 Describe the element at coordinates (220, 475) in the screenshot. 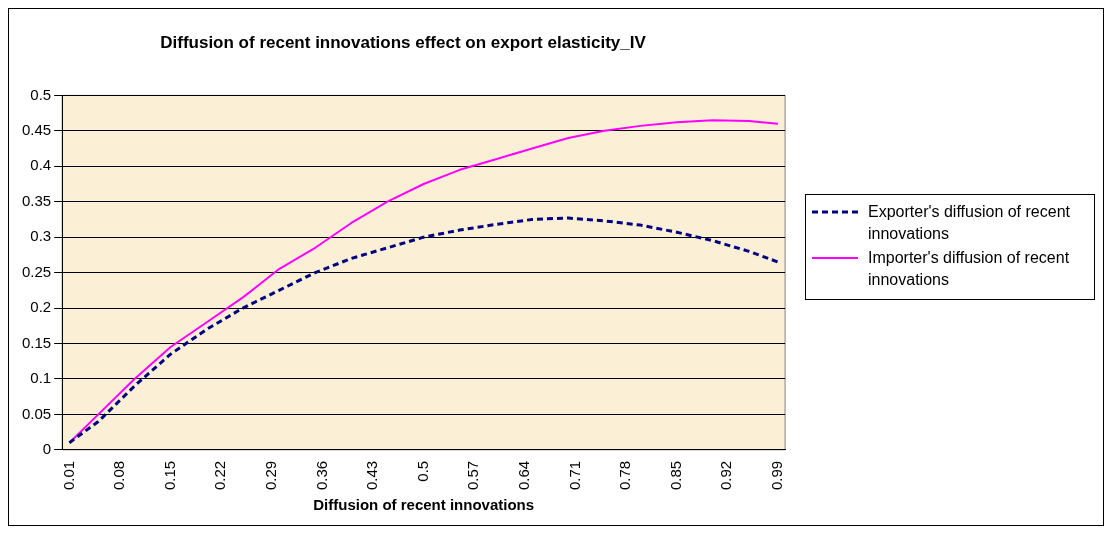

I see `x-tick-label: 0.22` at that location.